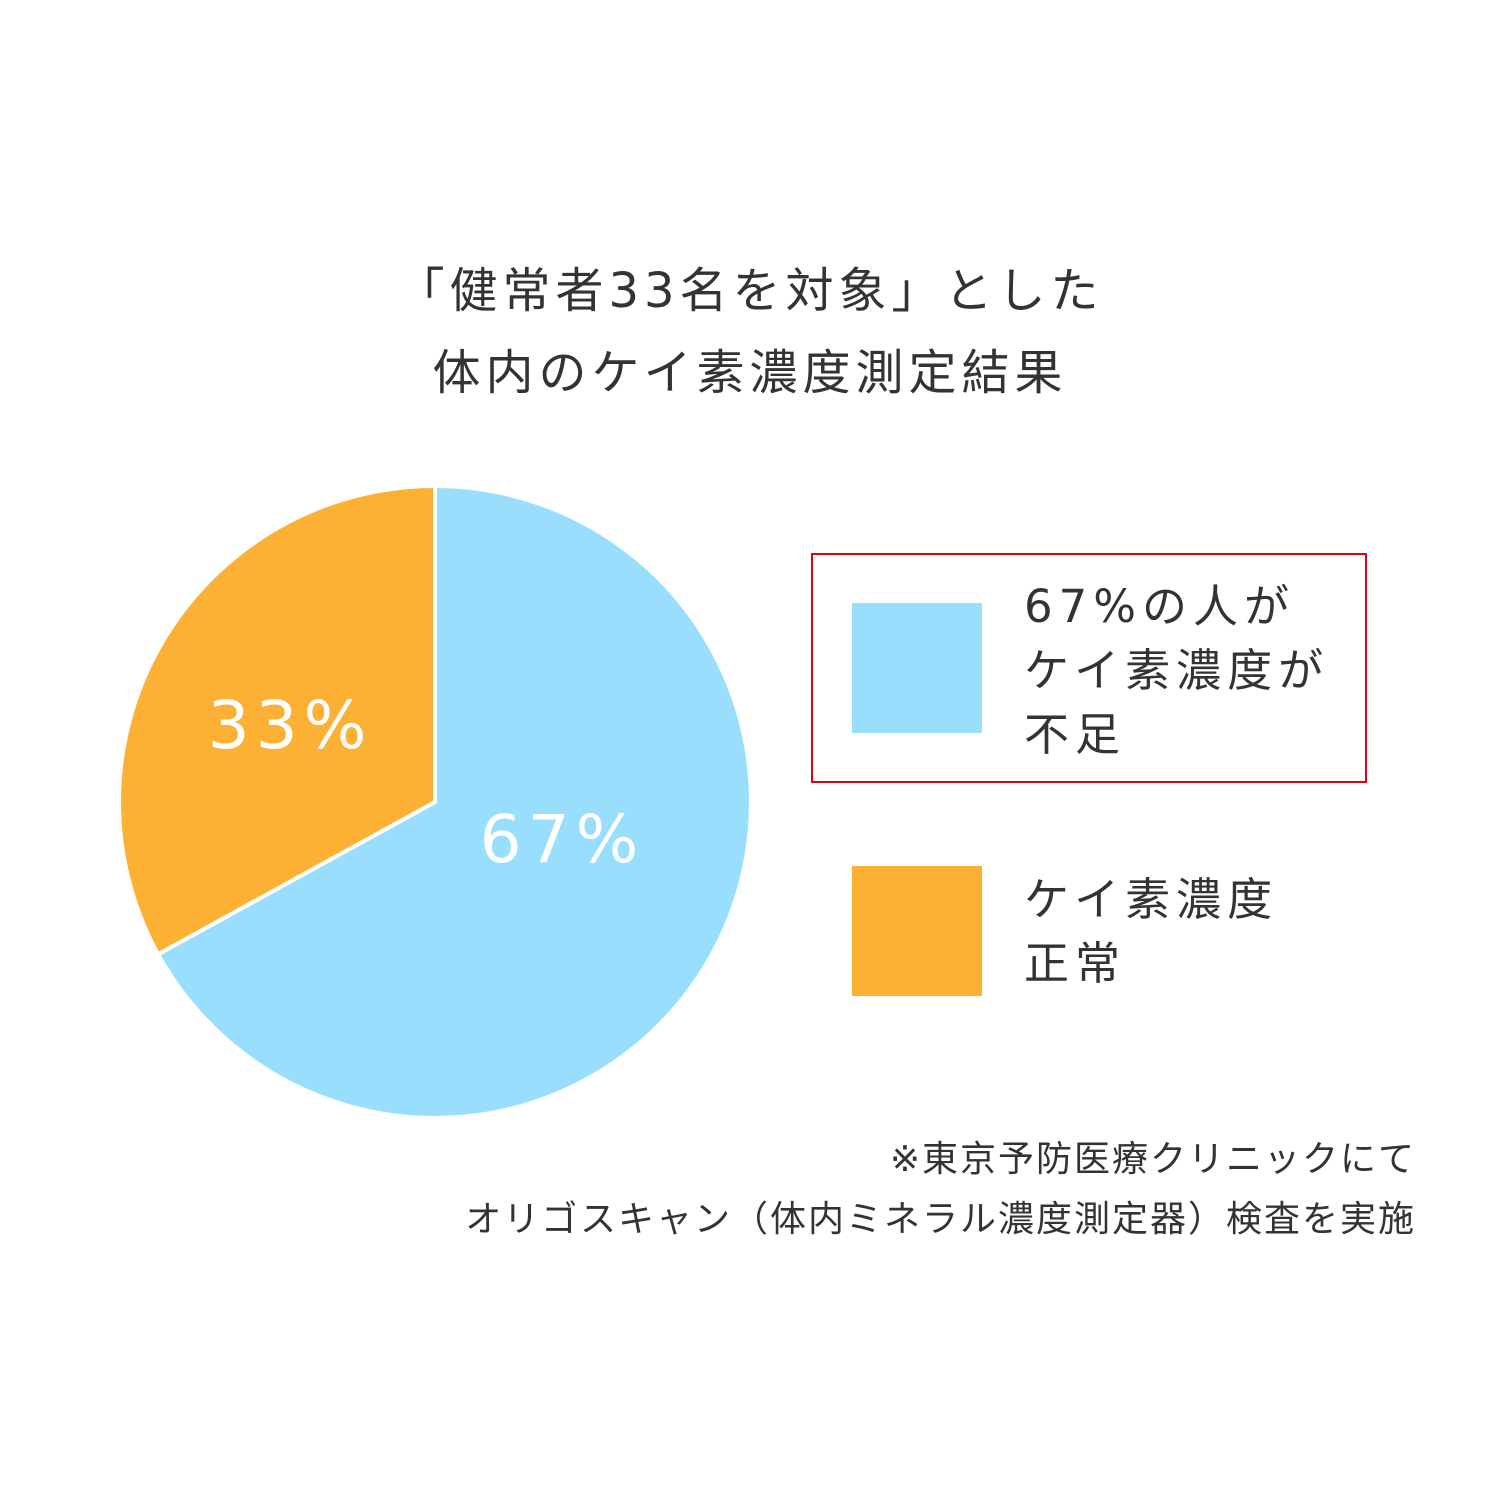  Describe the element at coordinates (917, 668) in the screenshot. I see `legend-swatch-deficient` at that location.